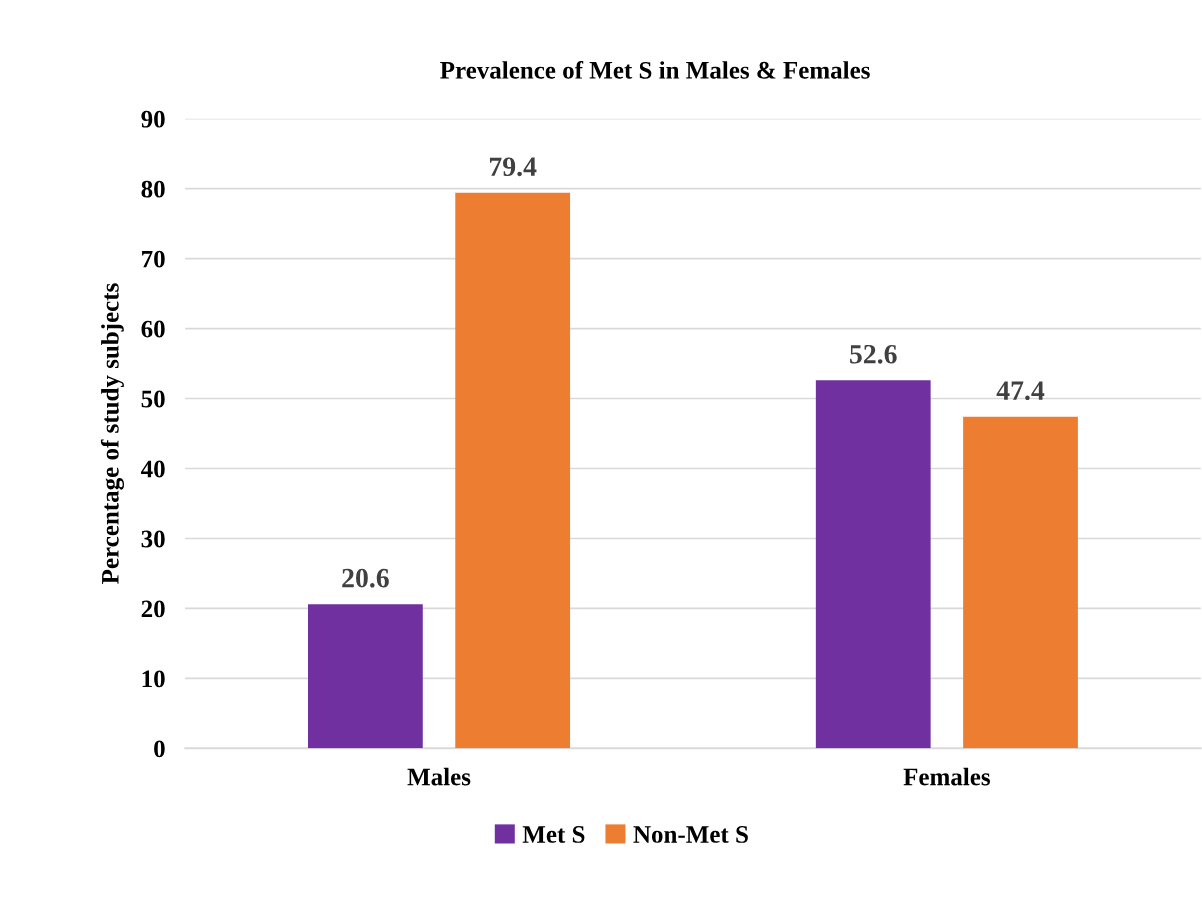 The image size is (1202, 906). What do you see at coordinates (112, 433) in the screenshot?
I see `y-axis-title: Percentage of study subjects` at bounding box center [112, 433].